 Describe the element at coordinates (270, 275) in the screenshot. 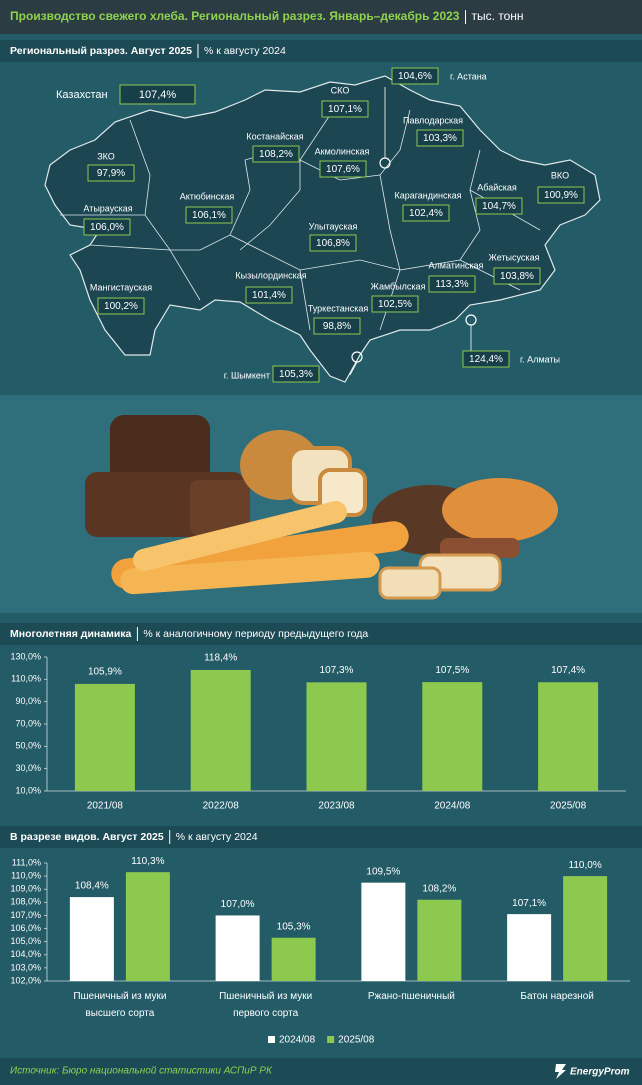

I see `region-name: Кызылординская` at that location.